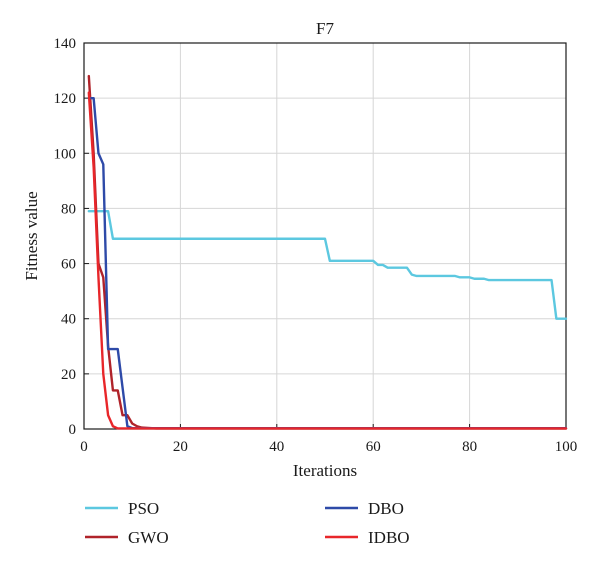 This screenshot has width=600, height=563. What do you see at coordinates (65, 44) in the screenshot?
I see `y-tick-label: 140` at bounding box center [65, 44].